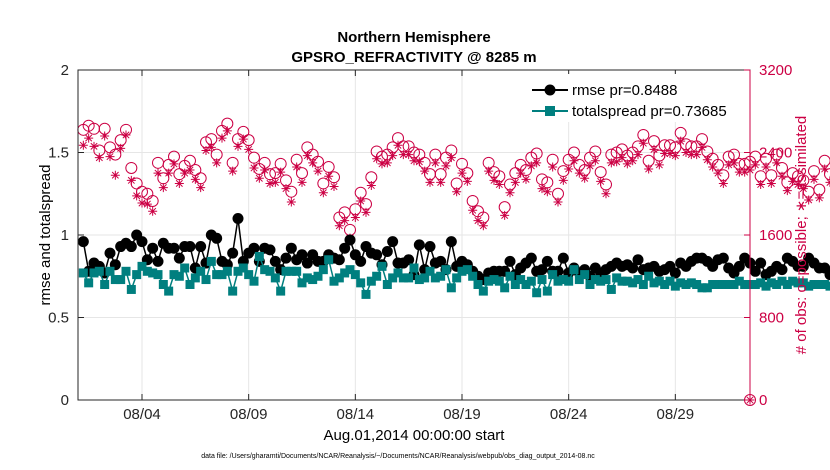 The image size is (830, 470). What do you see at coordinates (45, 235) in the screenshot?
I see `y-axis-label: rmse and totalspread` at bounding box center [45, 235].